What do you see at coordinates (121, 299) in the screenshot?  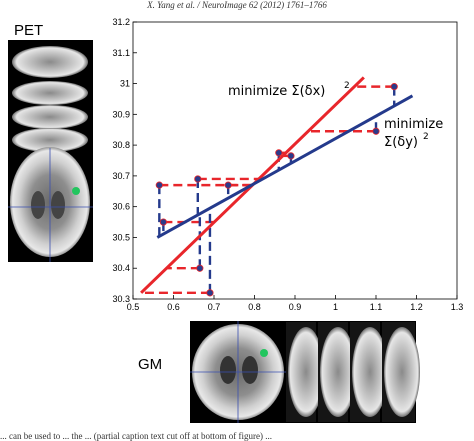 I see `y-tick-label: 30.3` at bounding box center [121, 299].